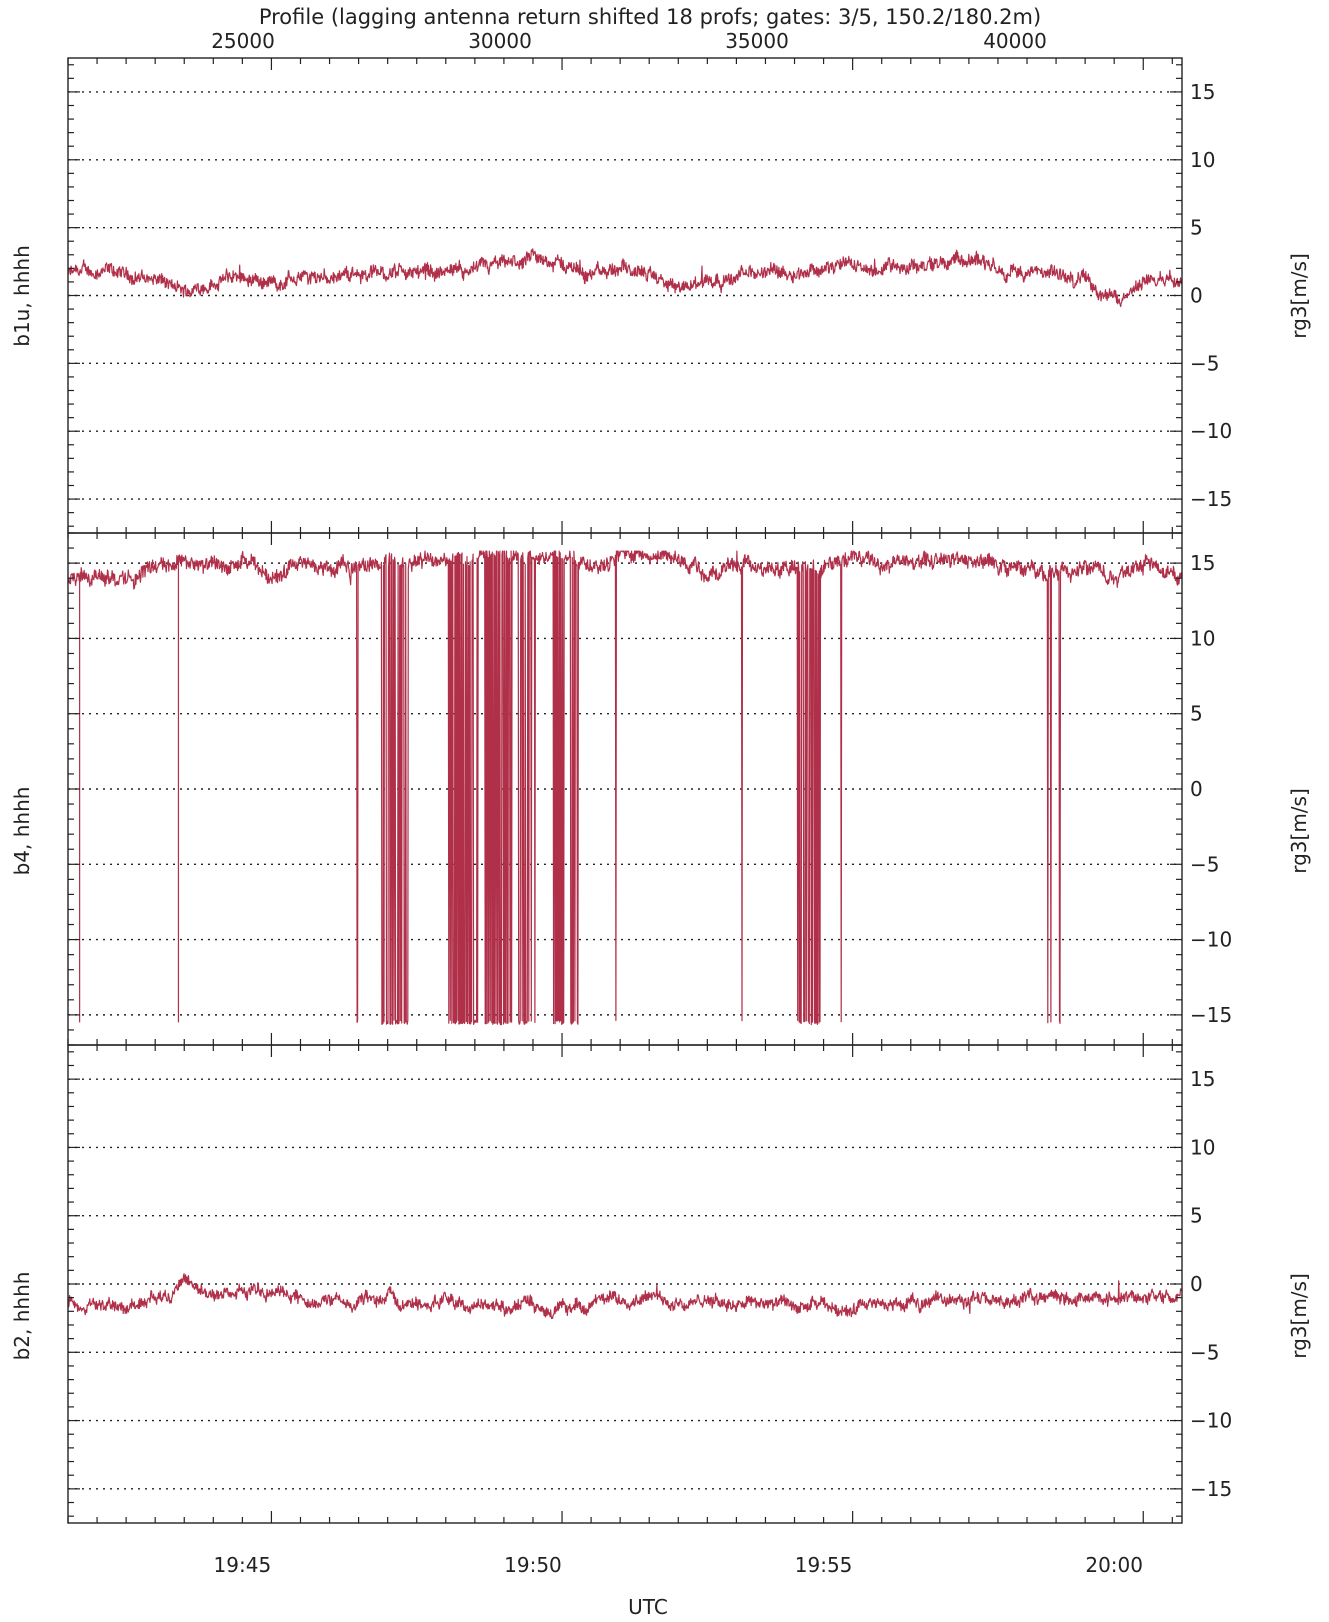 Image resolution: width=1329 pixels, height=1622 pixels. Describe the element at coordinates (1196, 296) in the screenshot. I see `ytick-label-p1-3: 0` at that location.